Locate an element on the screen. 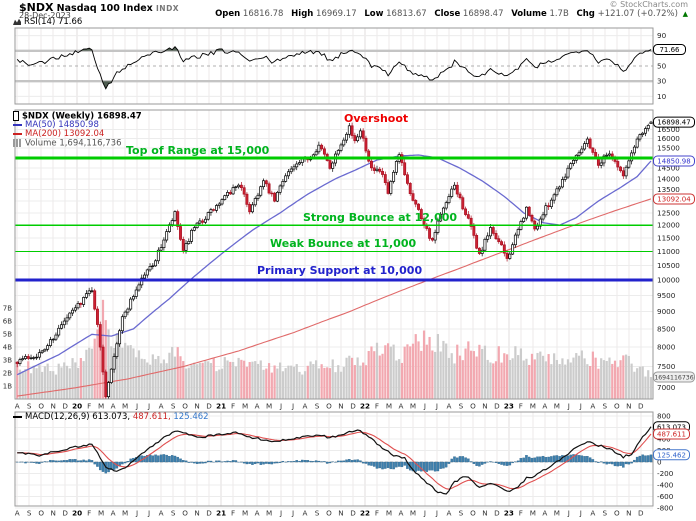  ticker-name: Nasdaq 100 Index is located at coordinates (104, 8).